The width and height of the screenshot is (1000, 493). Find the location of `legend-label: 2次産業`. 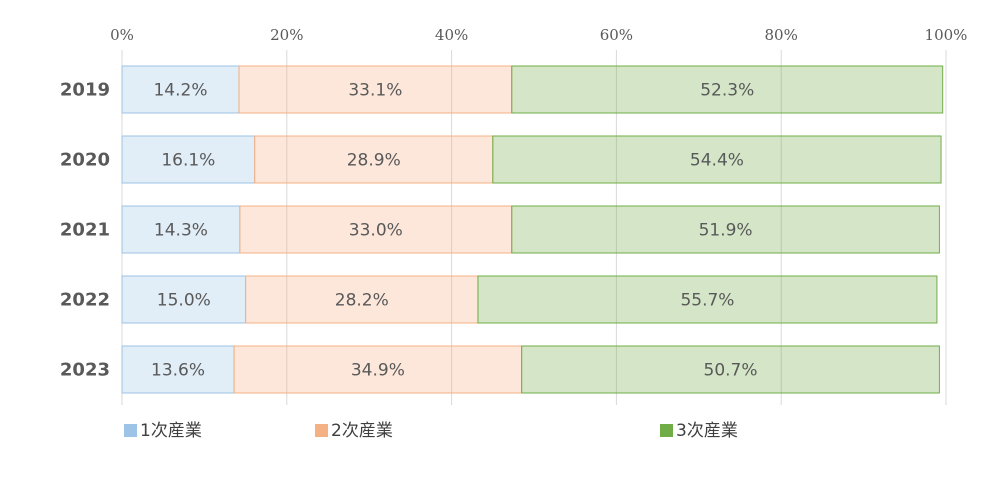

legend-label: 2次産業 is located at coordinates (362, 431).